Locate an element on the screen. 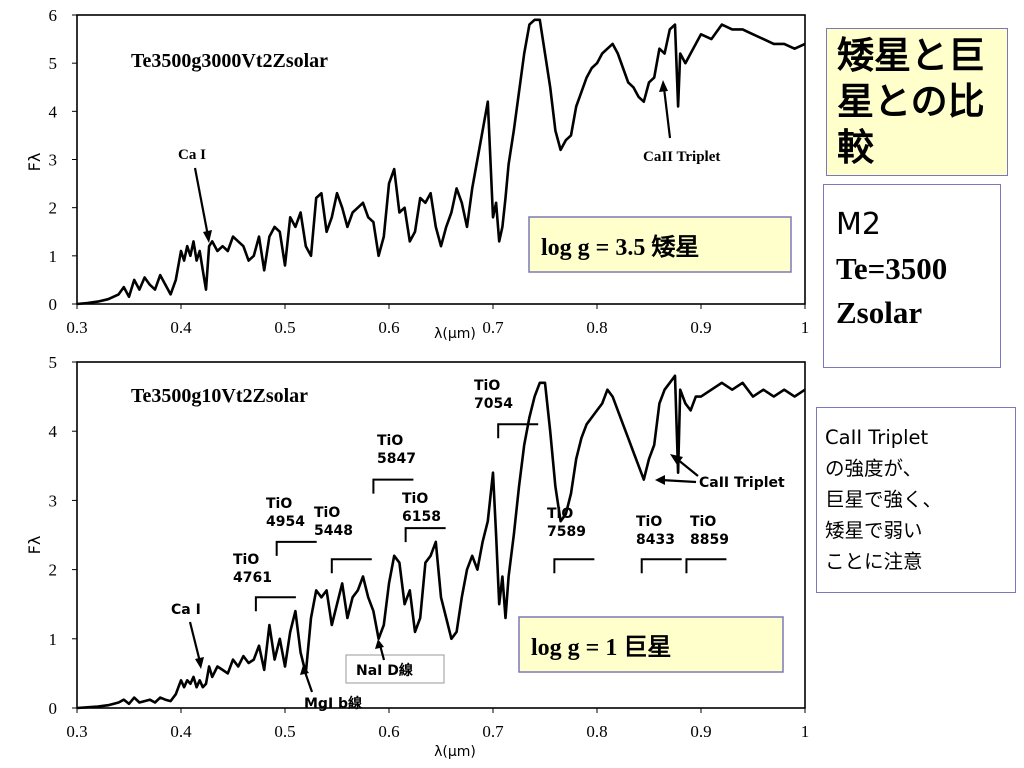 The width and height of the screenshot is (1024, 768). ca-i-arrow-dwarf is located at coordinates (201, 202).